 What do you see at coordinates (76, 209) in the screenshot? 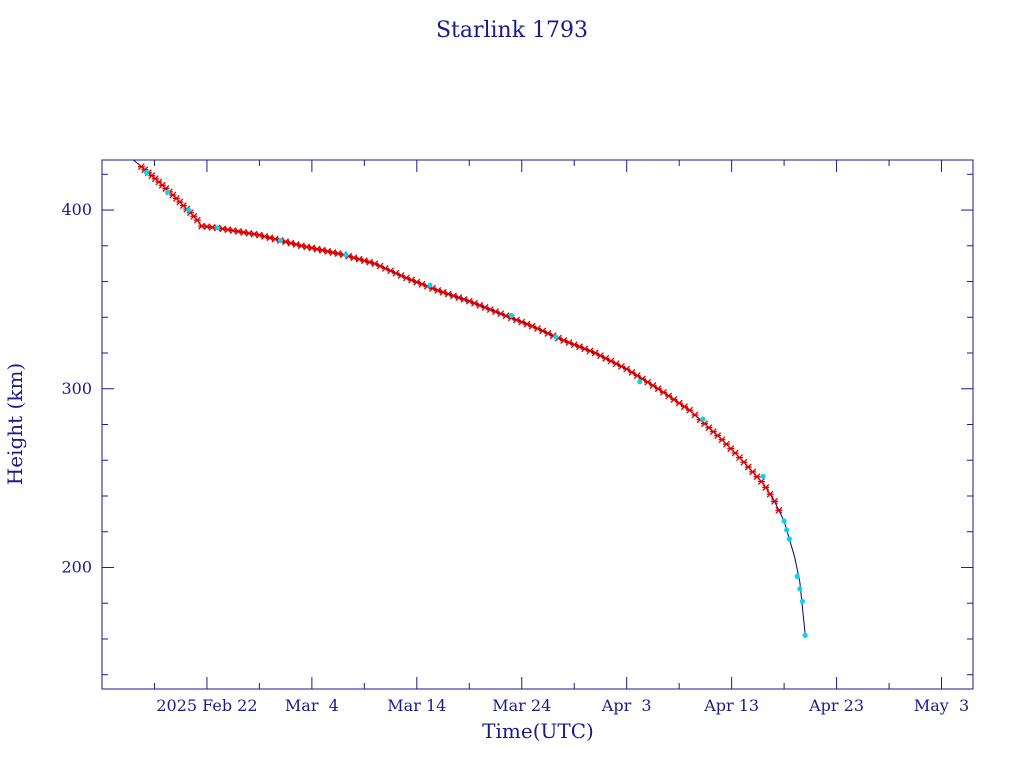
I see `y-tick-label: 400` at bounding box center [76, 209].